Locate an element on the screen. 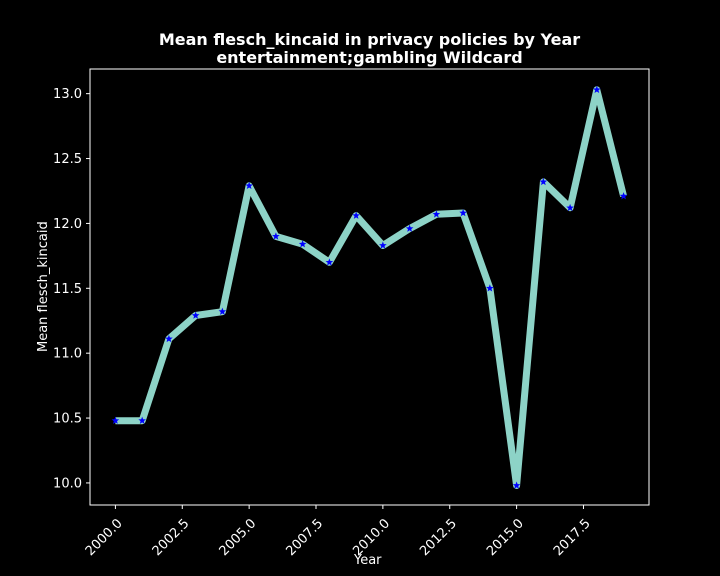 Image resolution: width=720 pixels, height=576 pixels. x-tick-label: 2000.0 is located at coordinates (104, 537).